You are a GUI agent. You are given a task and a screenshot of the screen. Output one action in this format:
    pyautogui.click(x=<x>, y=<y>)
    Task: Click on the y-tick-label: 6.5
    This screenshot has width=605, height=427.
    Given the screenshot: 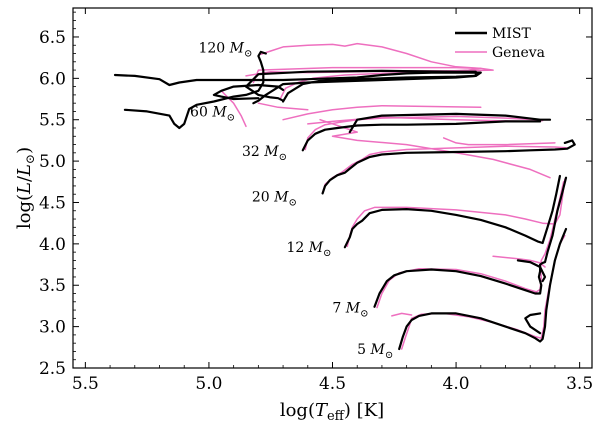 What is the action you would take?
    pyautogui.click(x=52, y=38)
    